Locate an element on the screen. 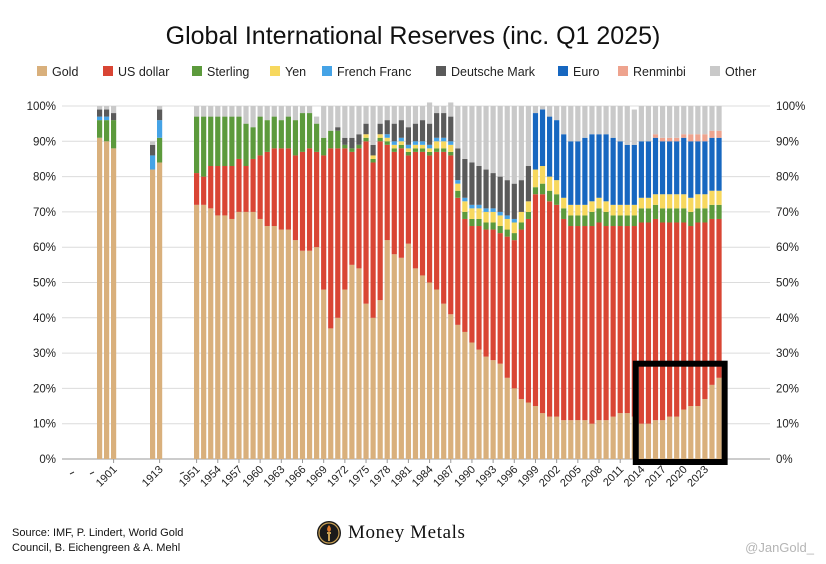 The image size is (826, 564). legend-label: US dollar is located at coordinates (143, 72).